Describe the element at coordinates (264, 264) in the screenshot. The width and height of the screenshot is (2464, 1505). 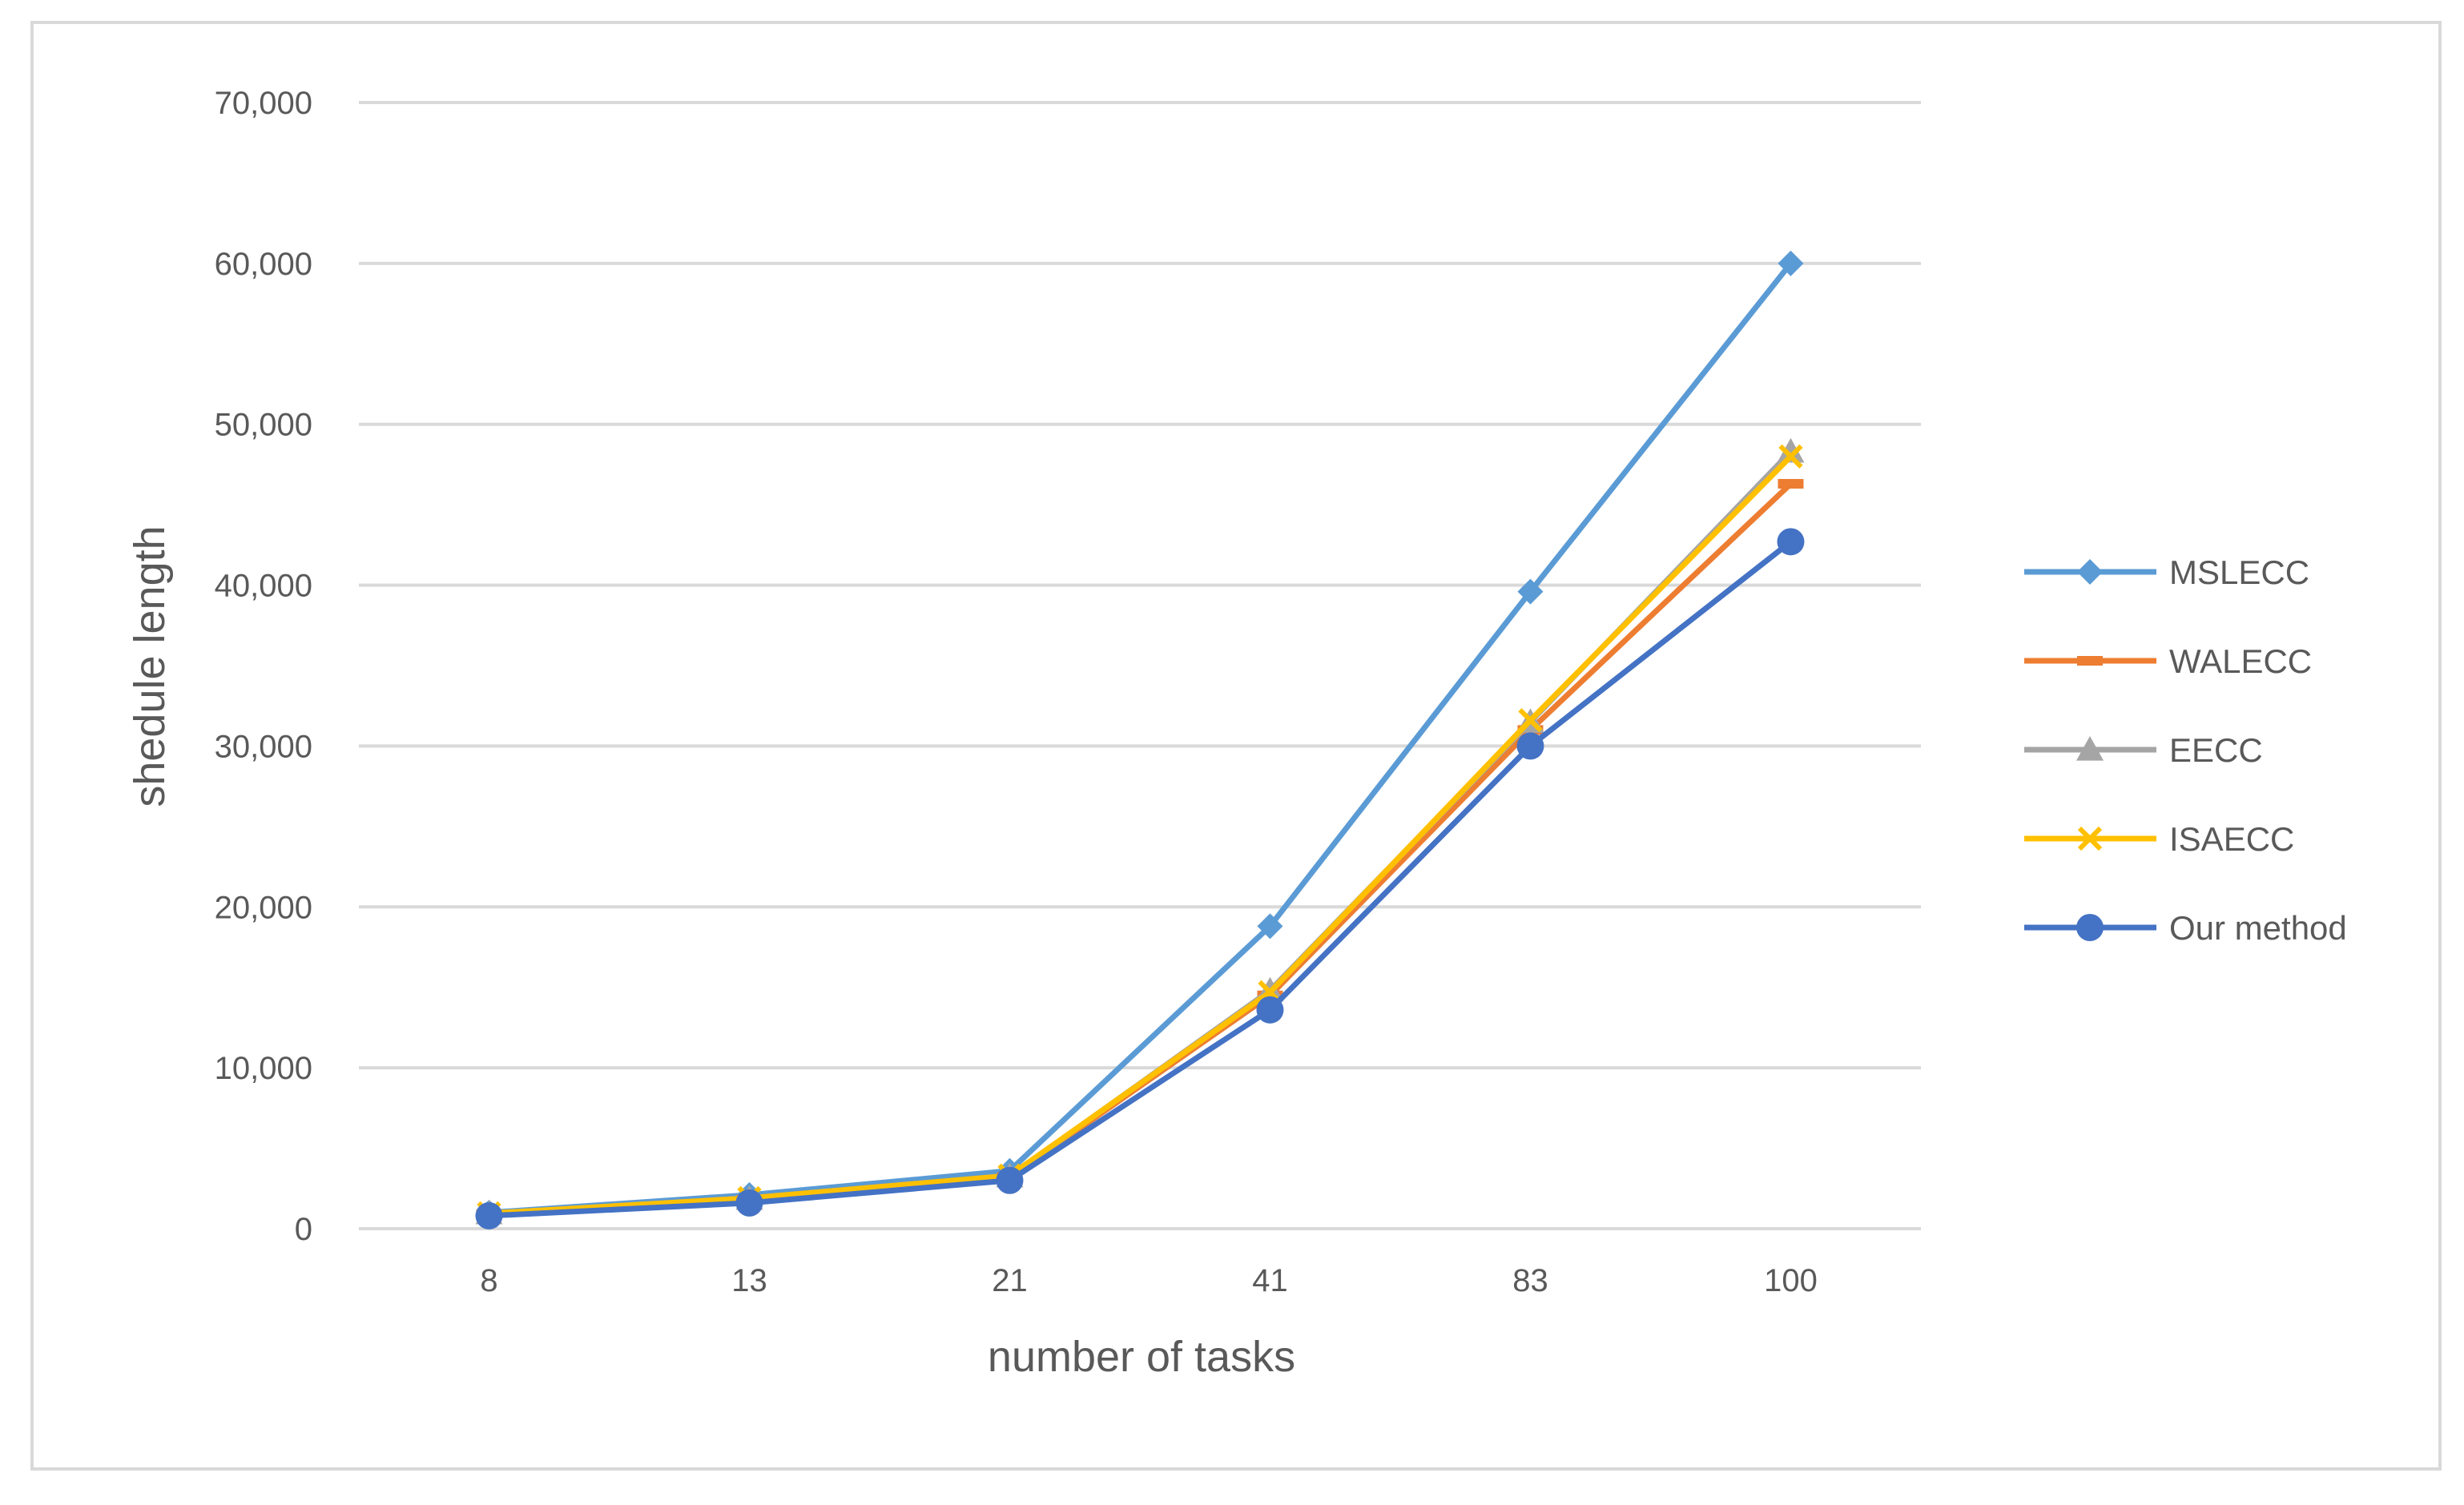
I see `y-tick-label: 60,000` at that location.